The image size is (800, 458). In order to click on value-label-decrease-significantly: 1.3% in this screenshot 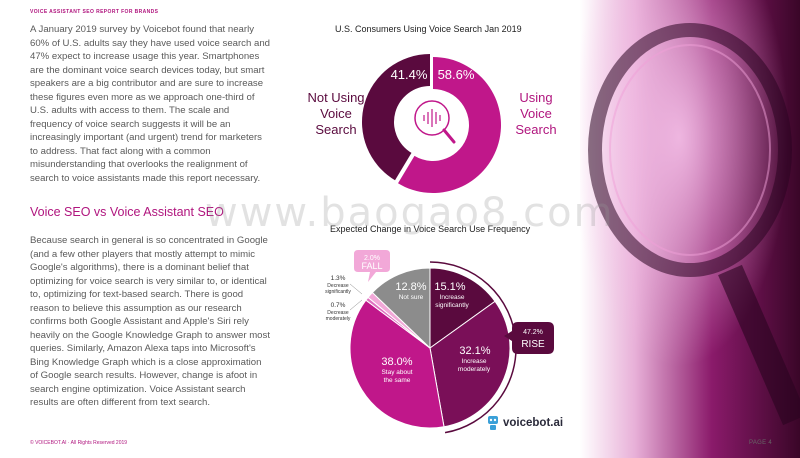, I will do `click(338, 278)`.